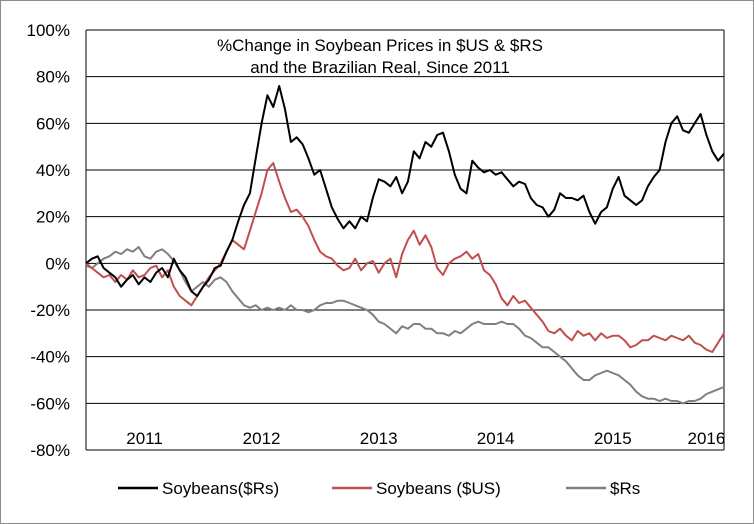  What do you see at coordinates (380, 45) in the screenshot?
I see `chart-title: %Change in Soybean Prices in $US & $RS` at bounding box center [380, 45].